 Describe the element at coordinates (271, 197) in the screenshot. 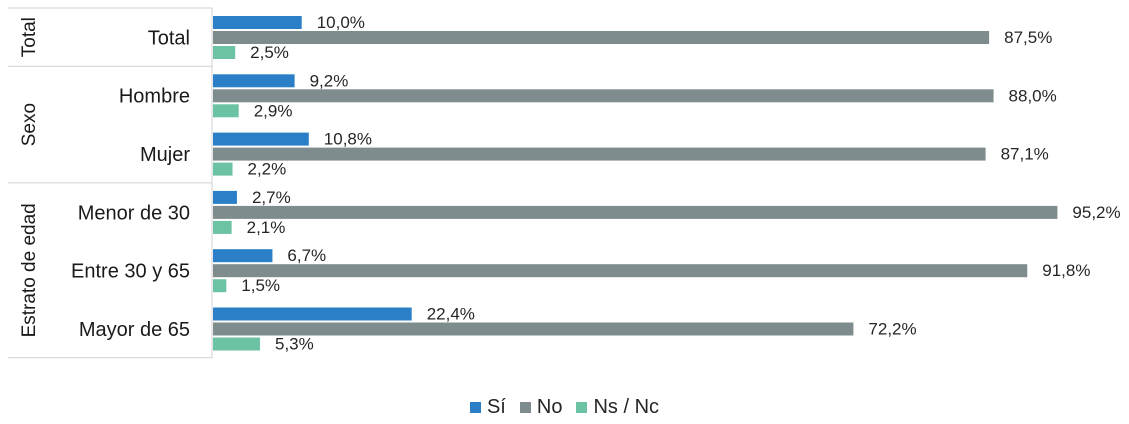

I see `data-label: 2,7%` at that location.